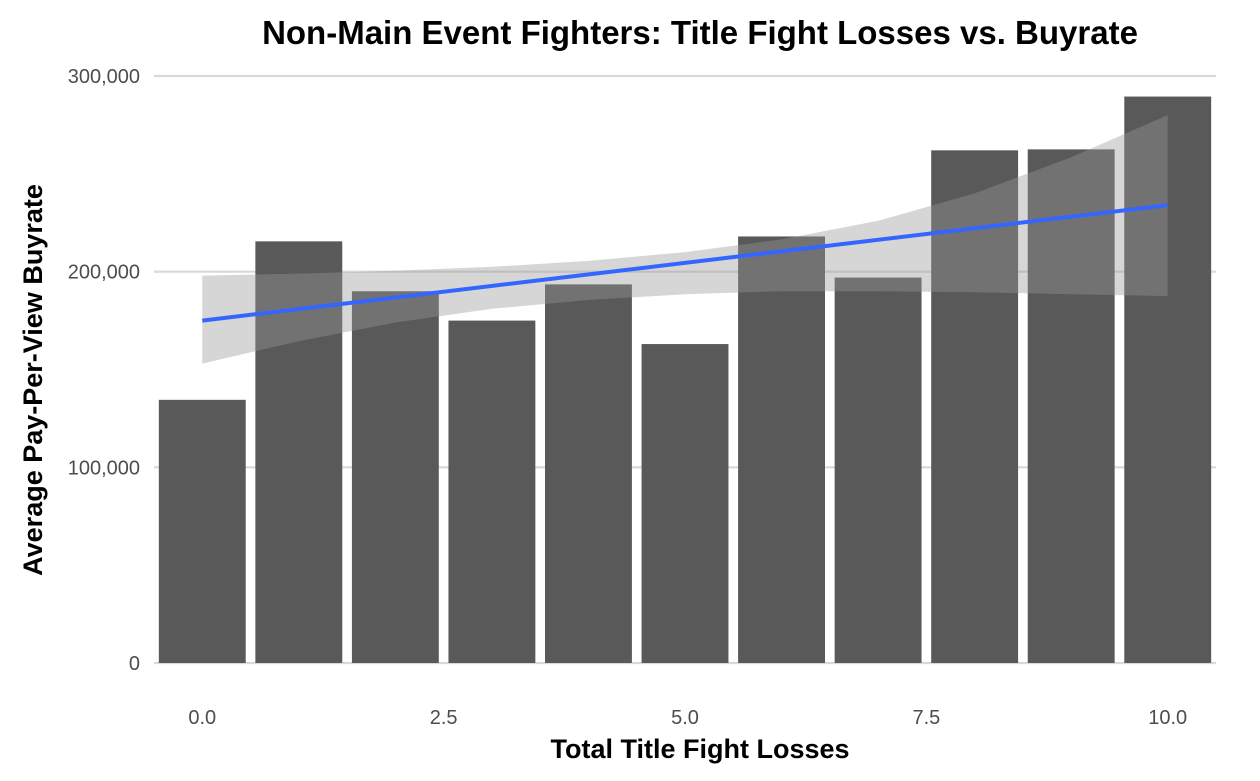 The width and height of the screenshot is (1260, 781). Describe the element at coordinates (1167, 718) in the screenshot. I see `x-tick-label: 10.0` at that location.